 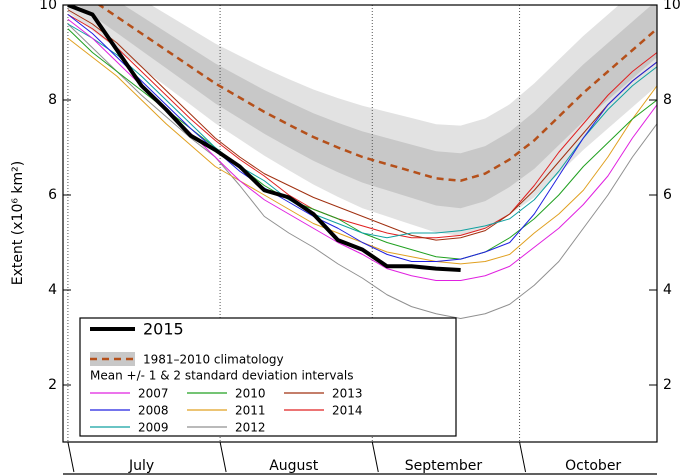 What do you see at coordinates (18, 223) in the screenshot?
I see `y-axis-label: Extent (x10⁶ km²)` at bounding box center [18, 223].